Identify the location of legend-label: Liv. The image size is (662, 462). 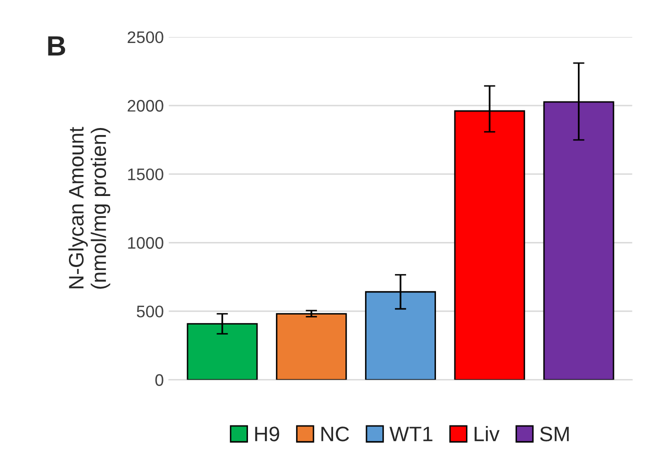
(487, 434).